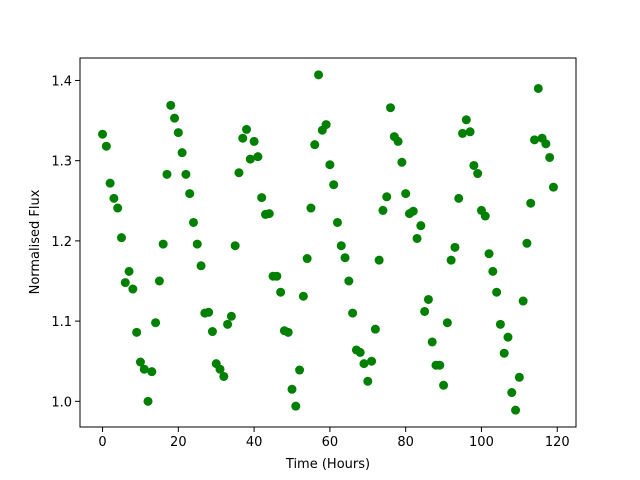  Describe the element at coordinates (35, 241) in the screenshot. I see `y-axis-label: Normalised Flux` at that location.